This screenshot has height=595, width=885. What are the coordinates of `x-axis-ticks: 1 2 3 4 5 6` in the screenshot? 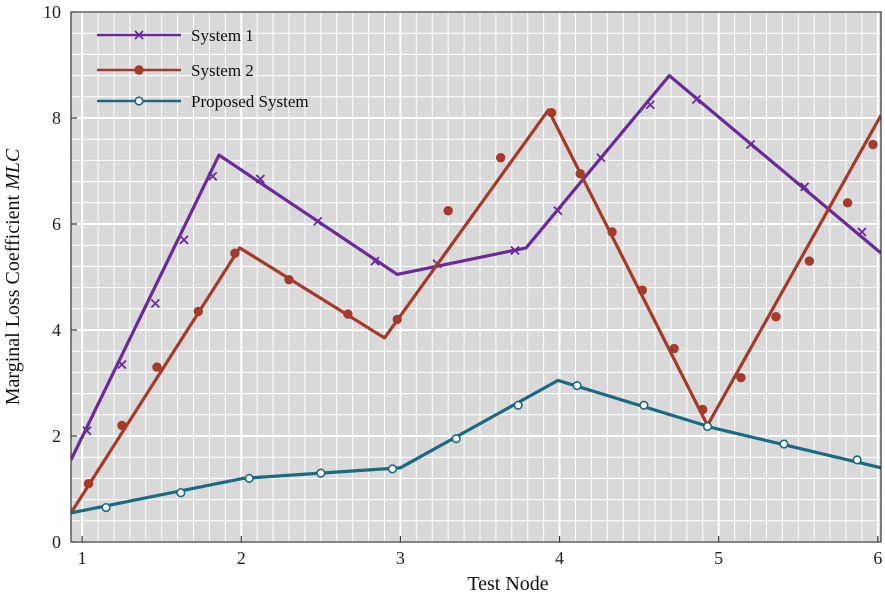 It's located at (480, 552).